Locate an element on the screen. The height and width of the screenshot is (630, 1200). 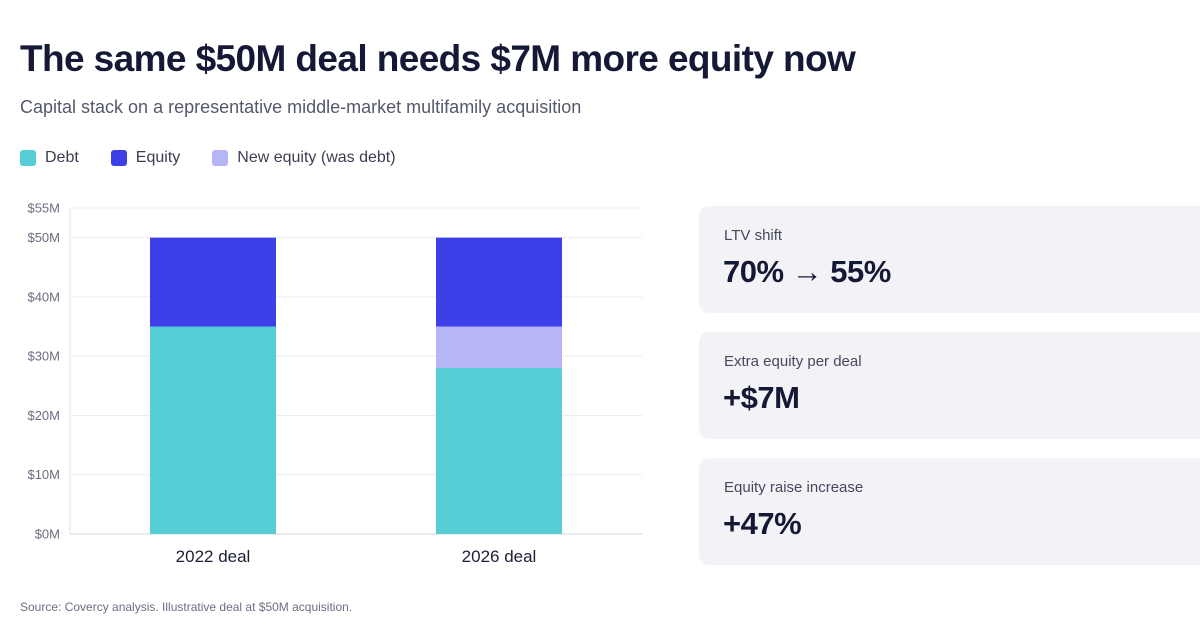
stat-value-equity-raise: +47% is located at coordinates (762, 523).